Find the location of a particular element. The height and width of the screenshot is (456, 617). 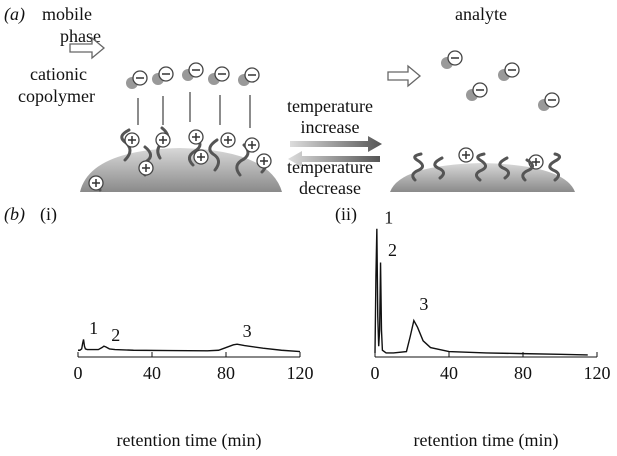

label: copolymer is located at coordinates (56, 96).